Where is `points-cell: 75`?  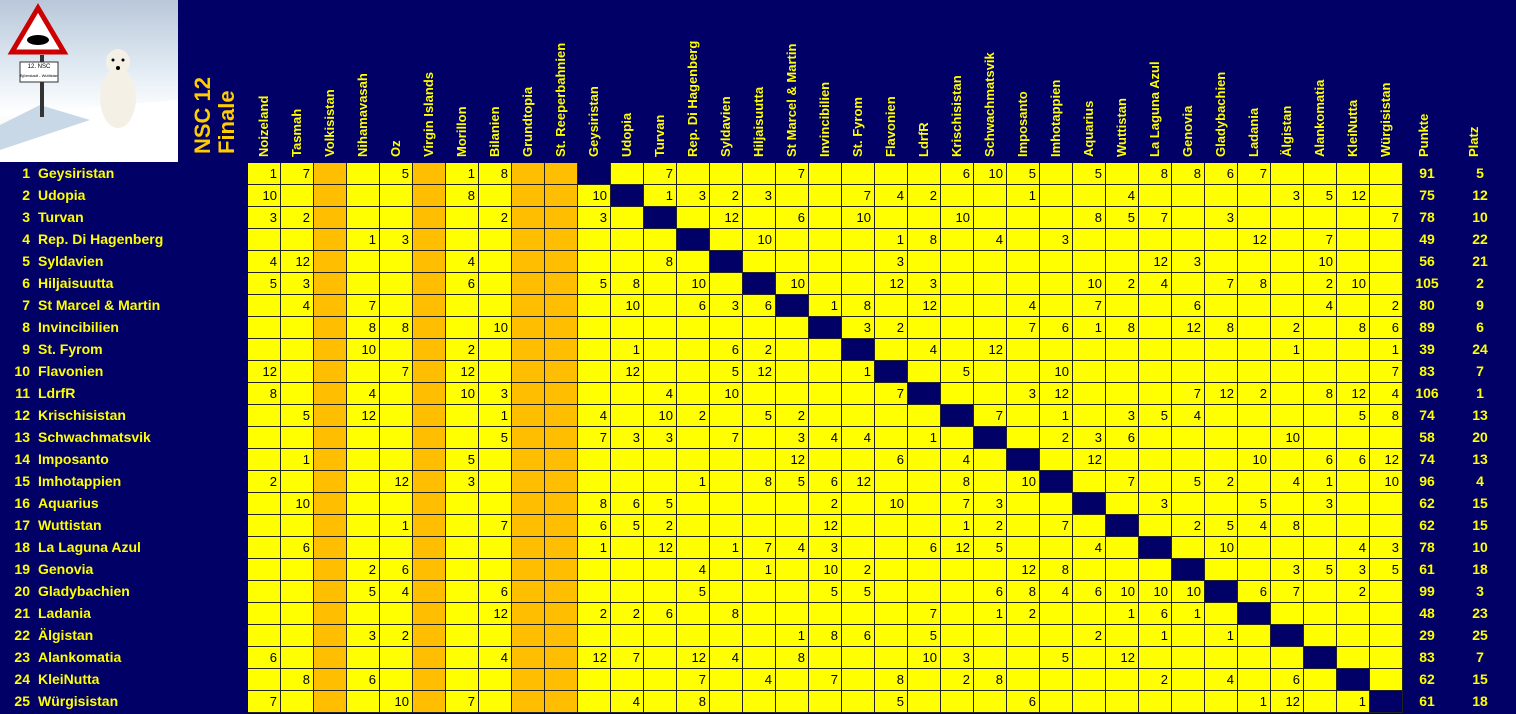 points-cell: 75 is located at coordinates (1427, 196).